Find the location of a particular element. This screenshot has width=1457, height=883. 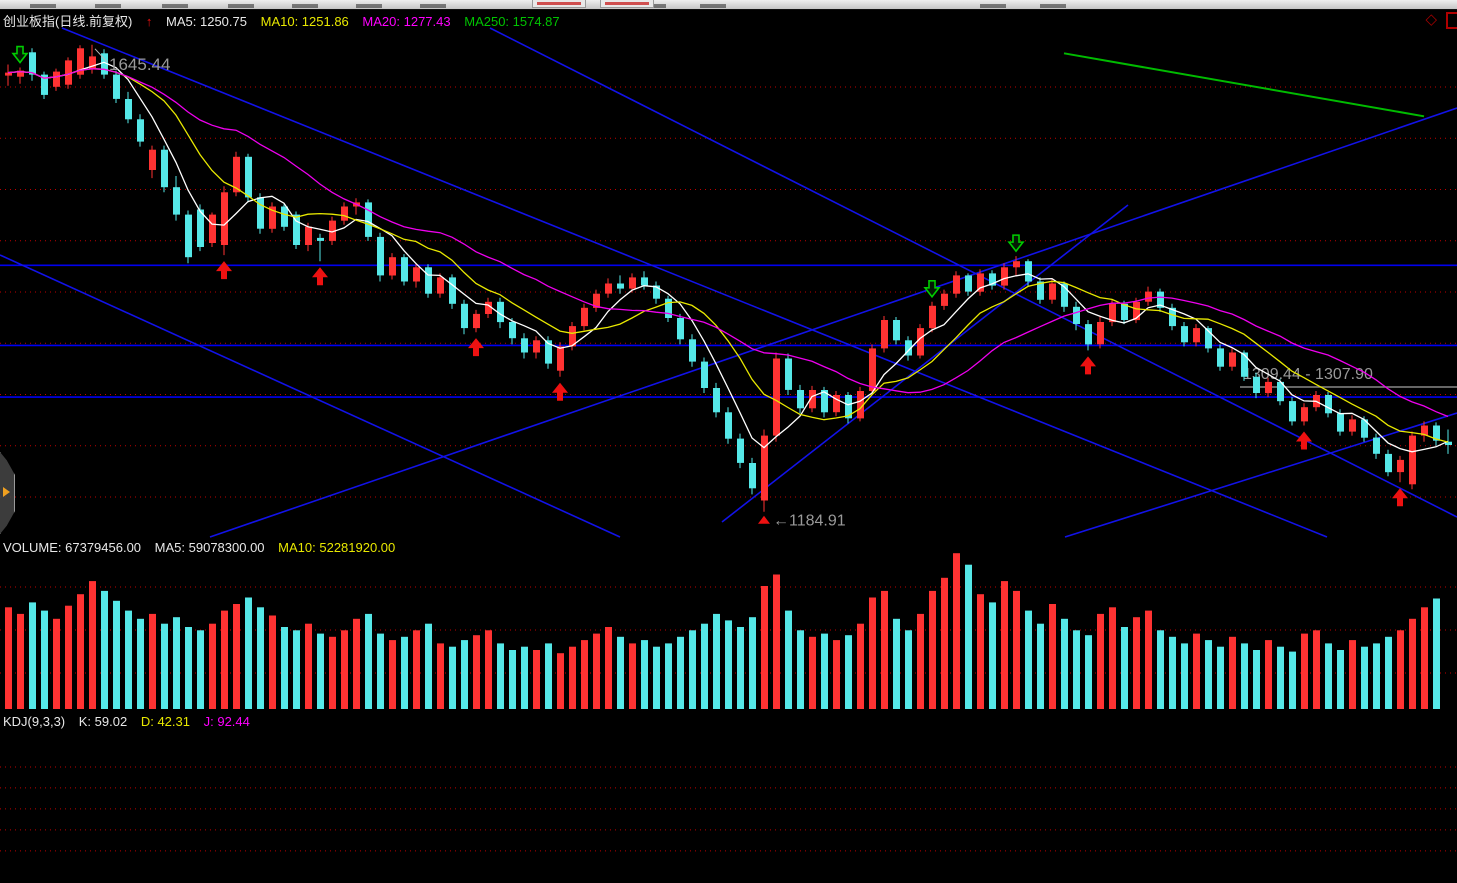

corner-button-partial is located at coordinates (1451, 20).